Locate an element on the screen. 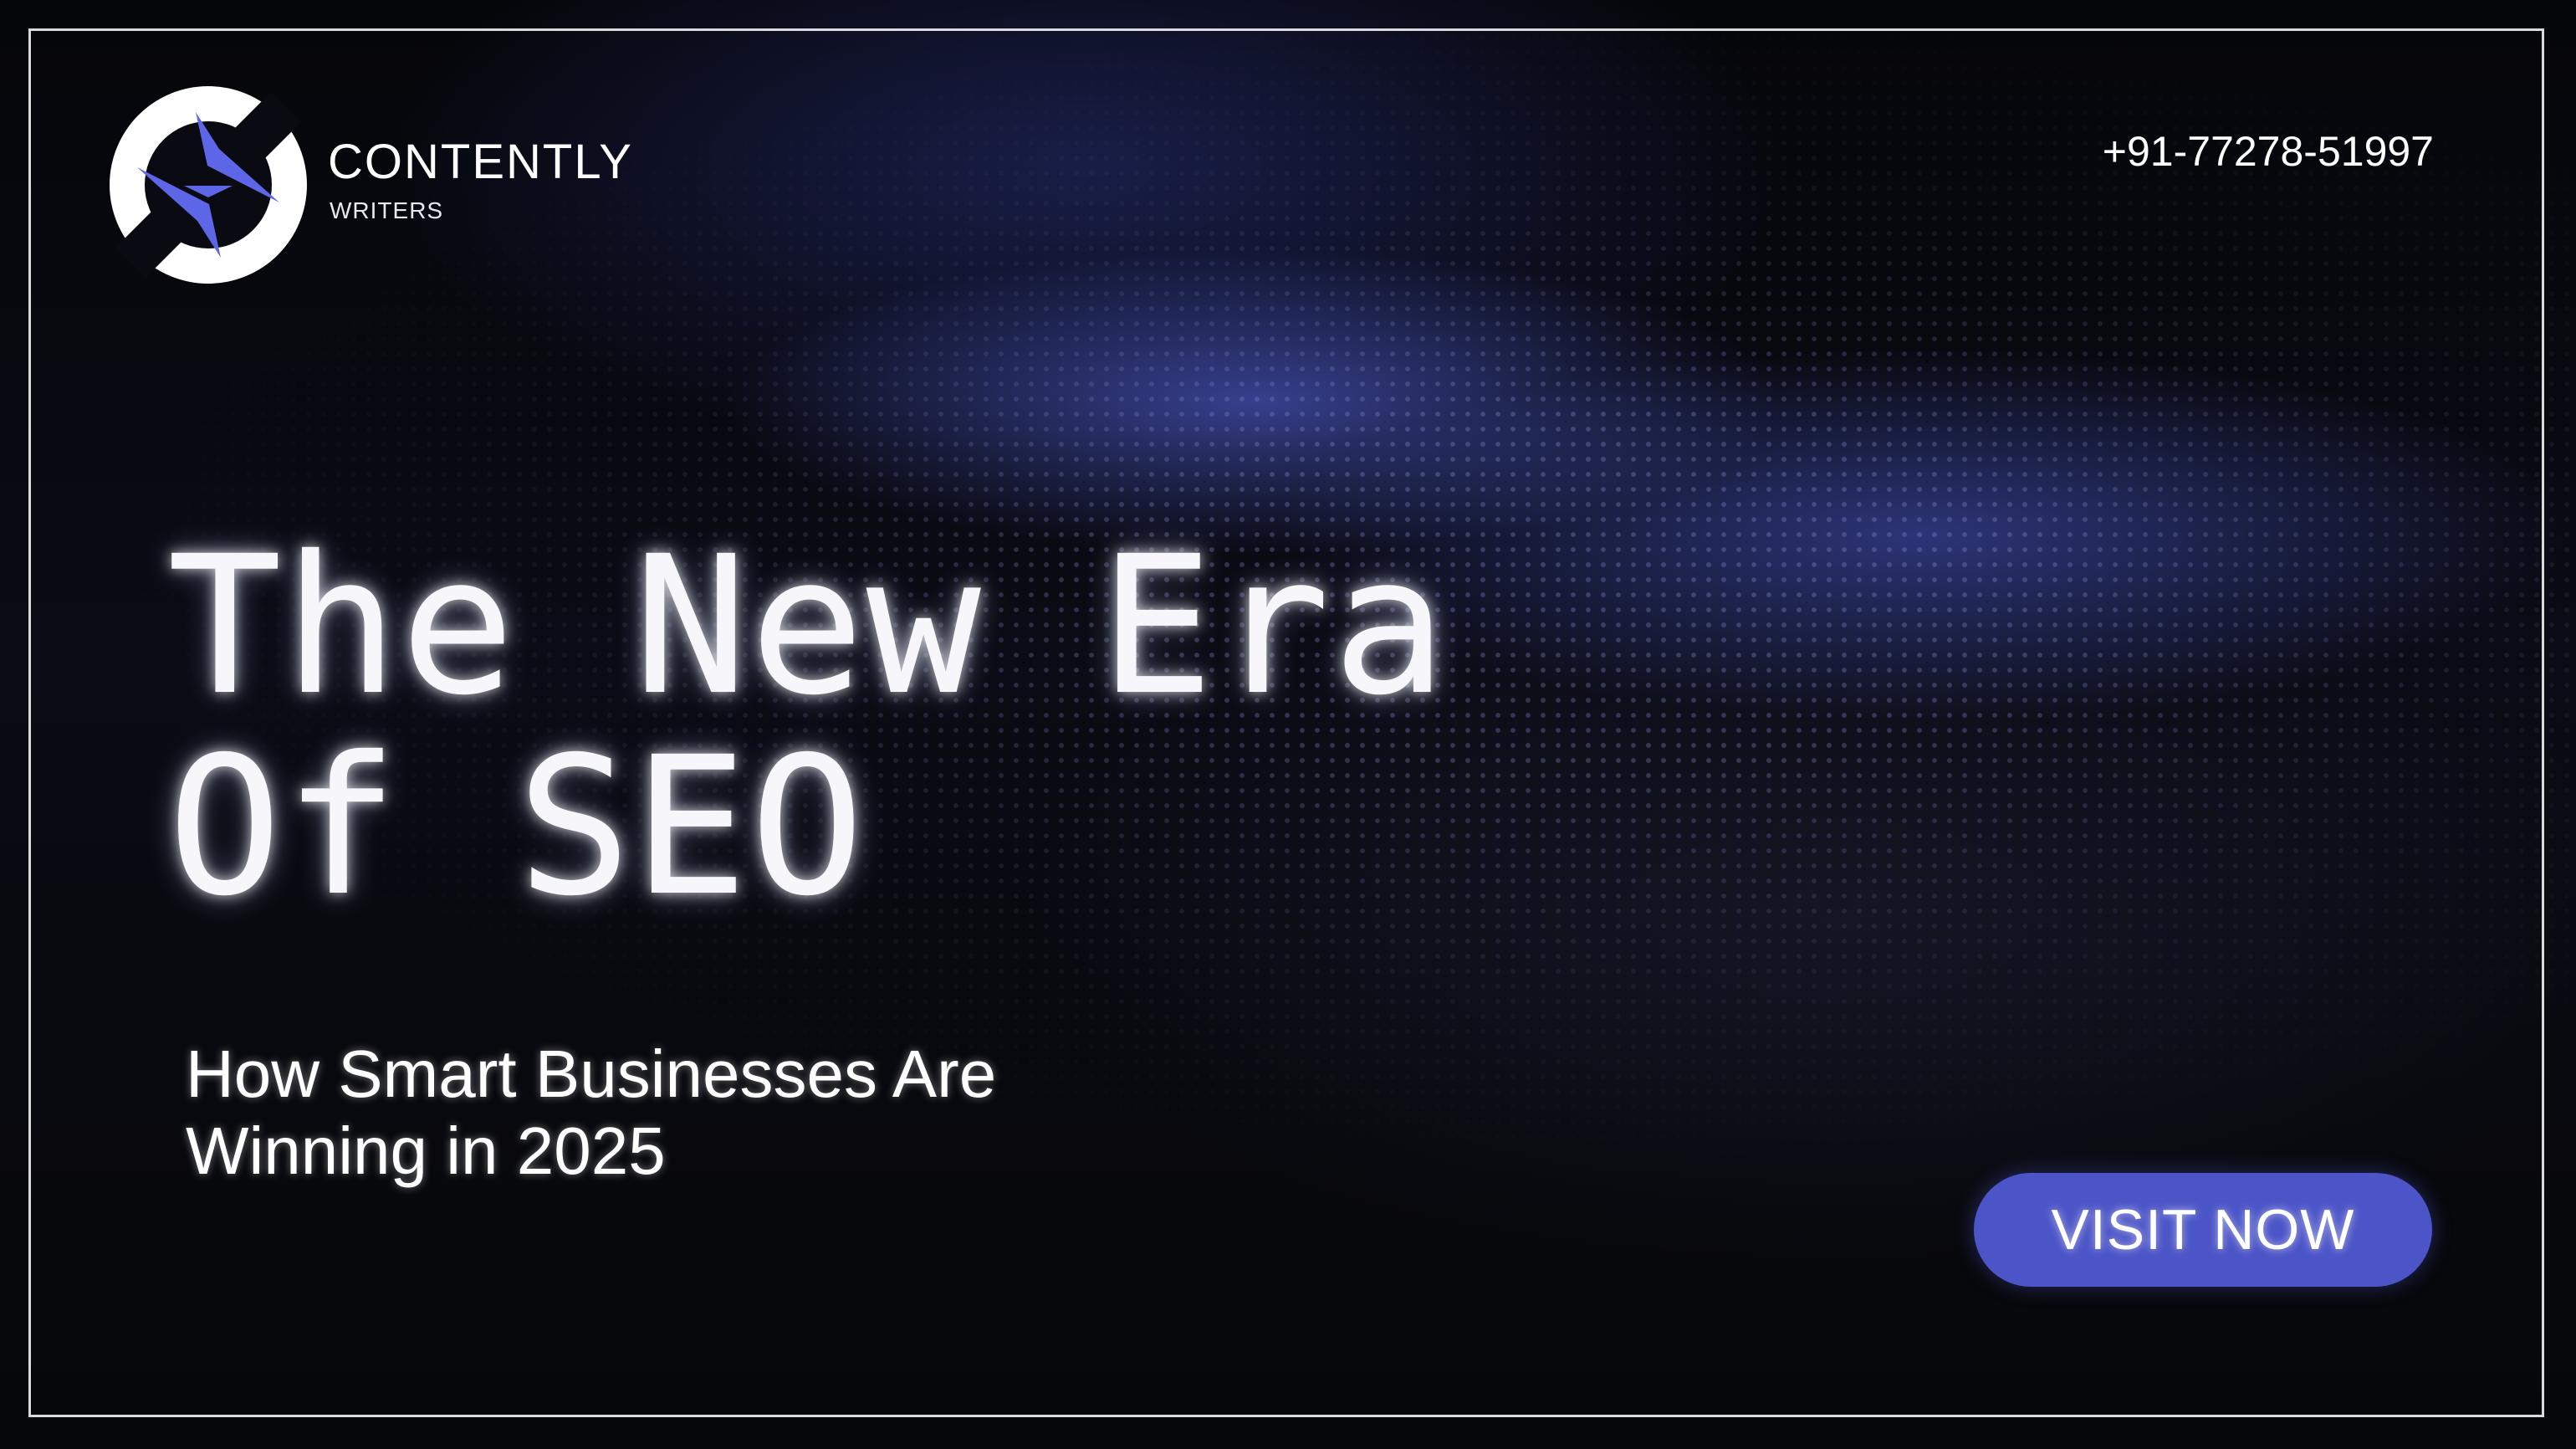  headline: The New Era Of SEO is located at coordinates (808, 726).